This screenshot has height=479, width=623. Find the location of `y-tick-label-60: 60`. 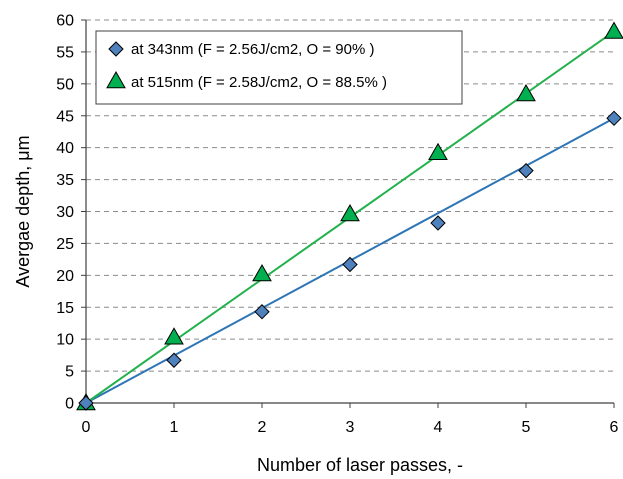

y-tick-label-60: 60 is located at coordinates (65, 21).